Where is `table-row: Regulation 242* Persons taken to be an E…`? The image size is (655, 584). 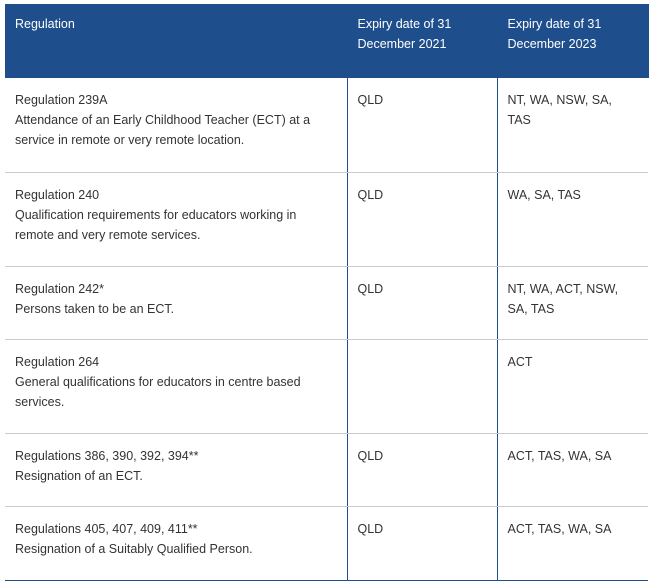
table-row: Regulation 242* Persons taken to be an E… is located at coordinates (326, 303).